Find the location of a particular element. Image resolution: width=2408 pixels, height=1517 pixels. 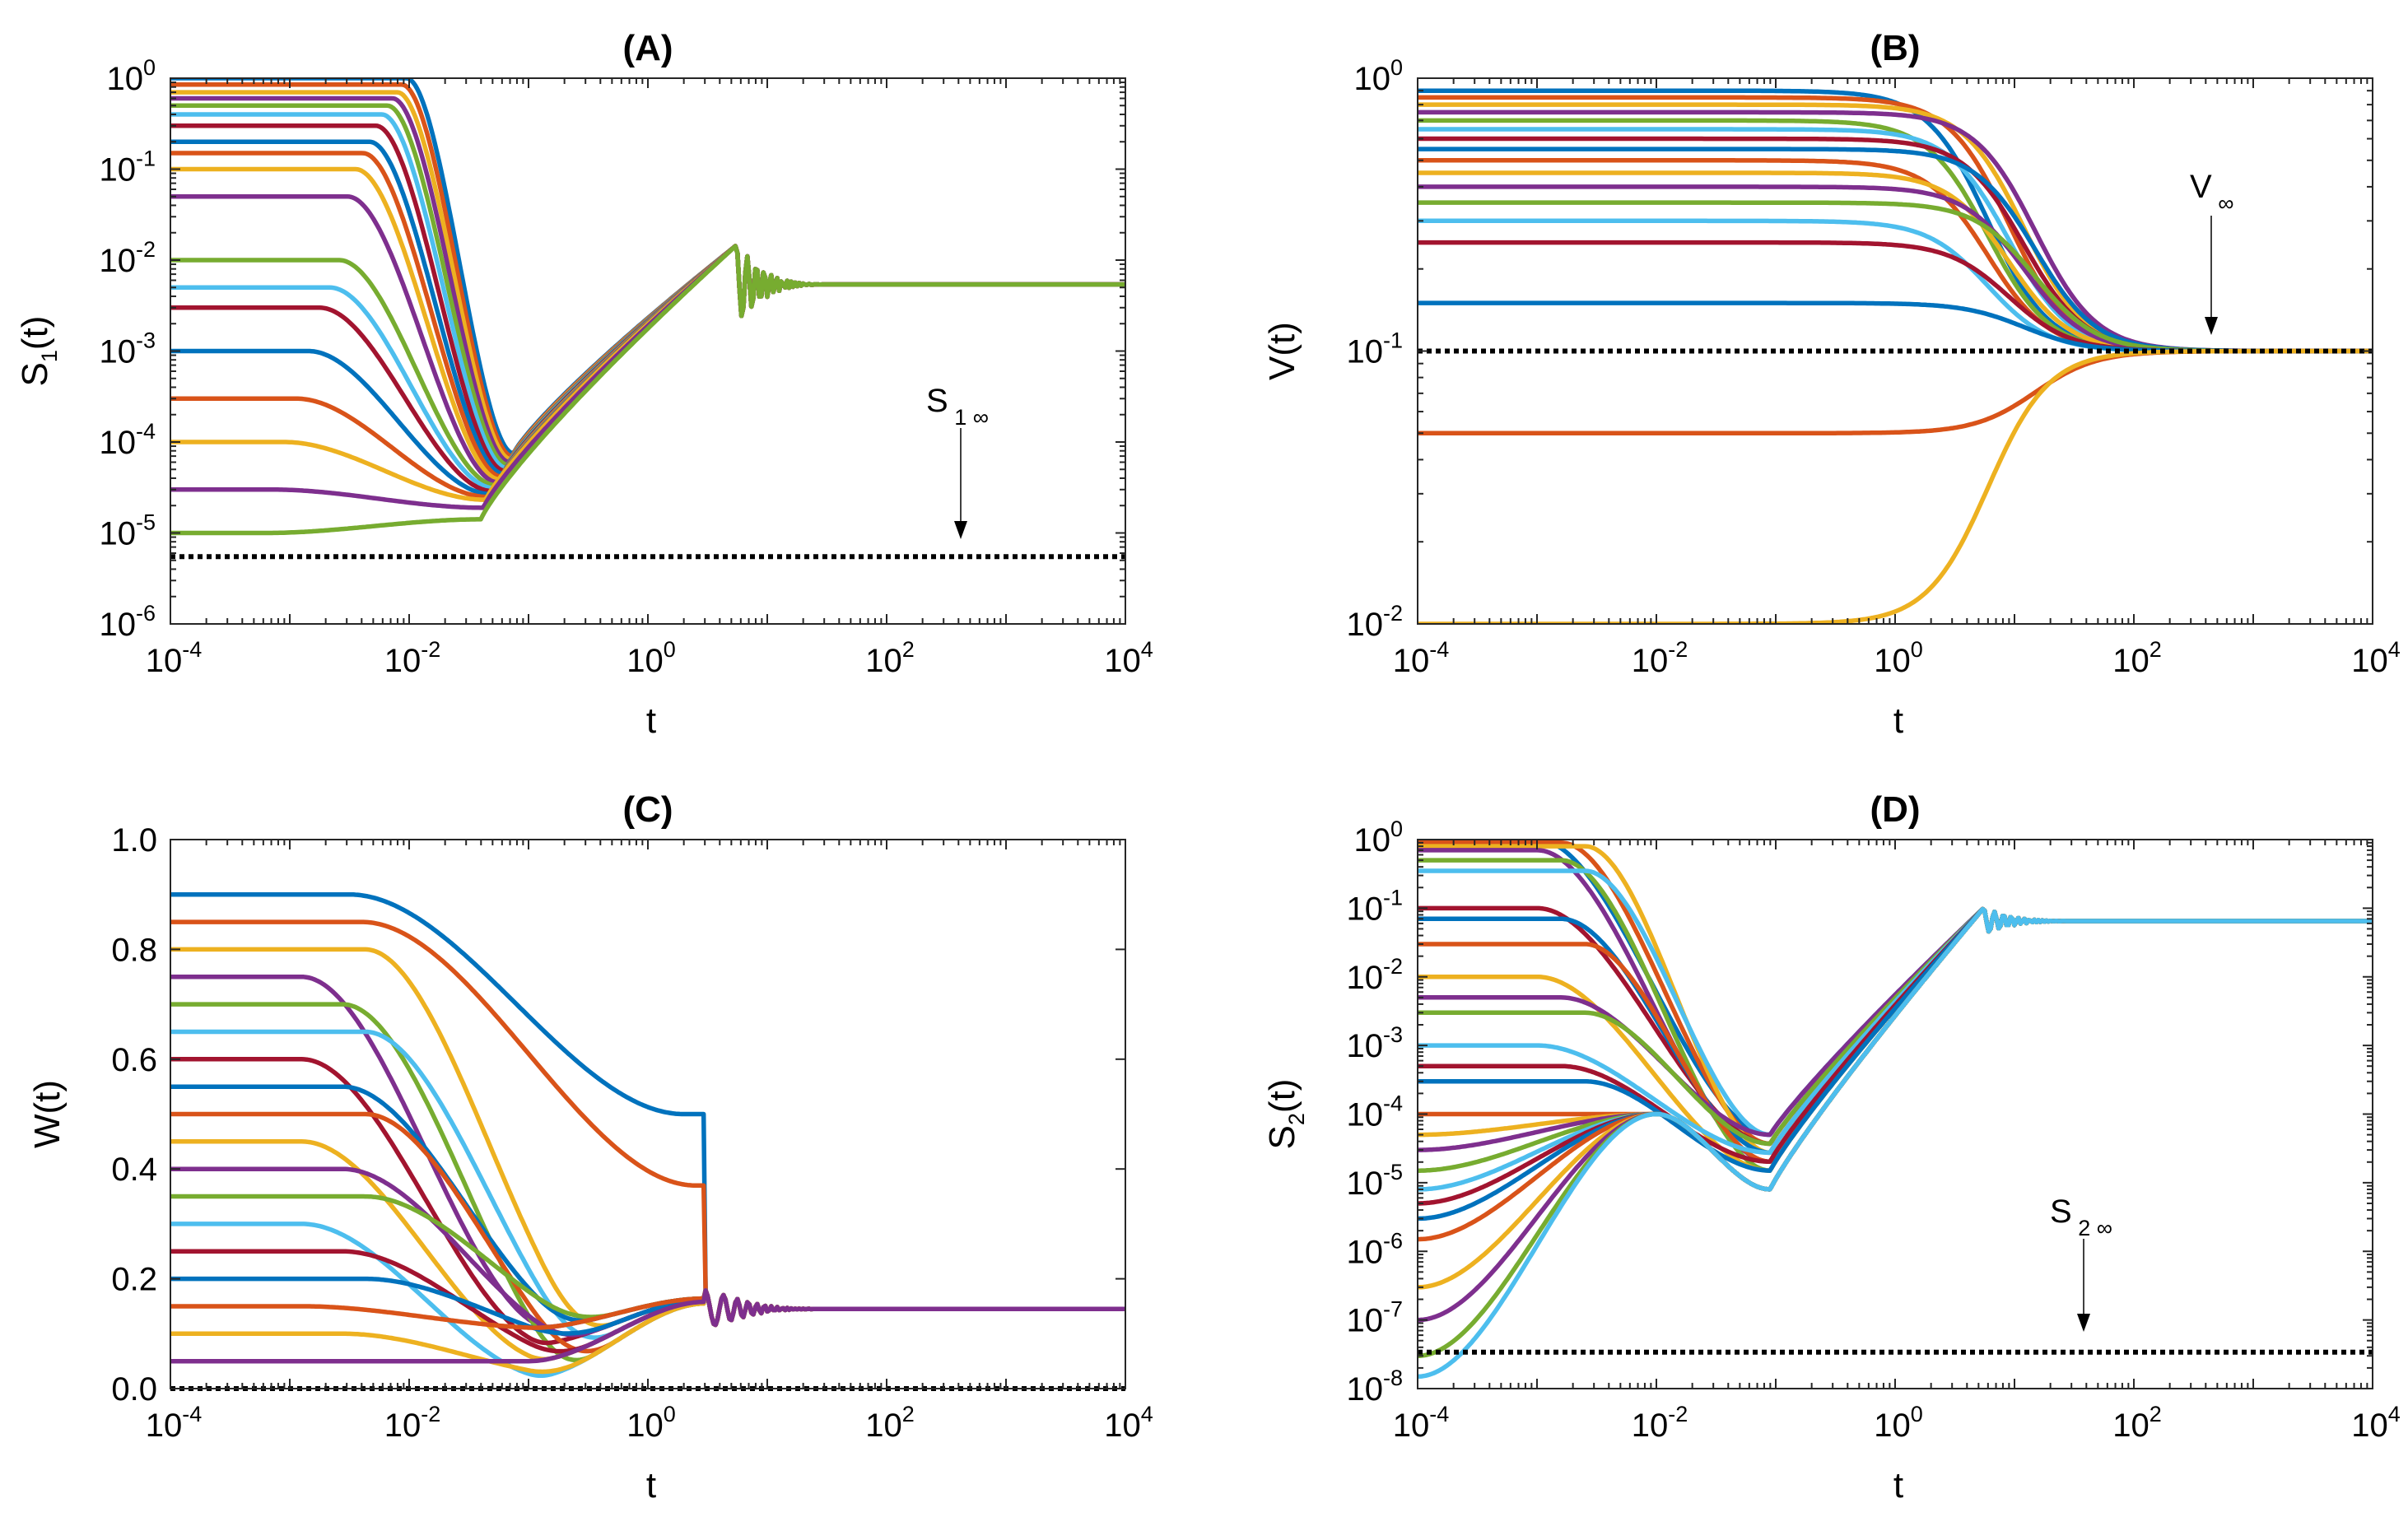

panel-title: (D) is located at coordinates (1895, 809).